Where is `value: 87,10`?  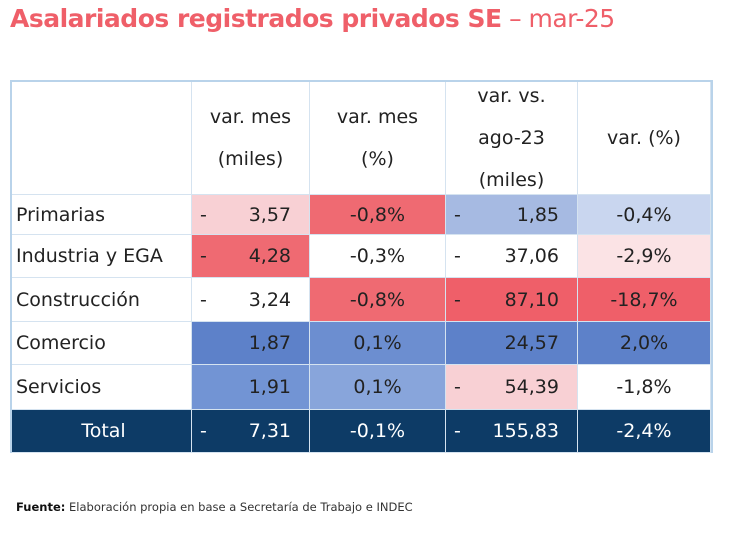
value: 87,10 is located at coordinates (531, 299).